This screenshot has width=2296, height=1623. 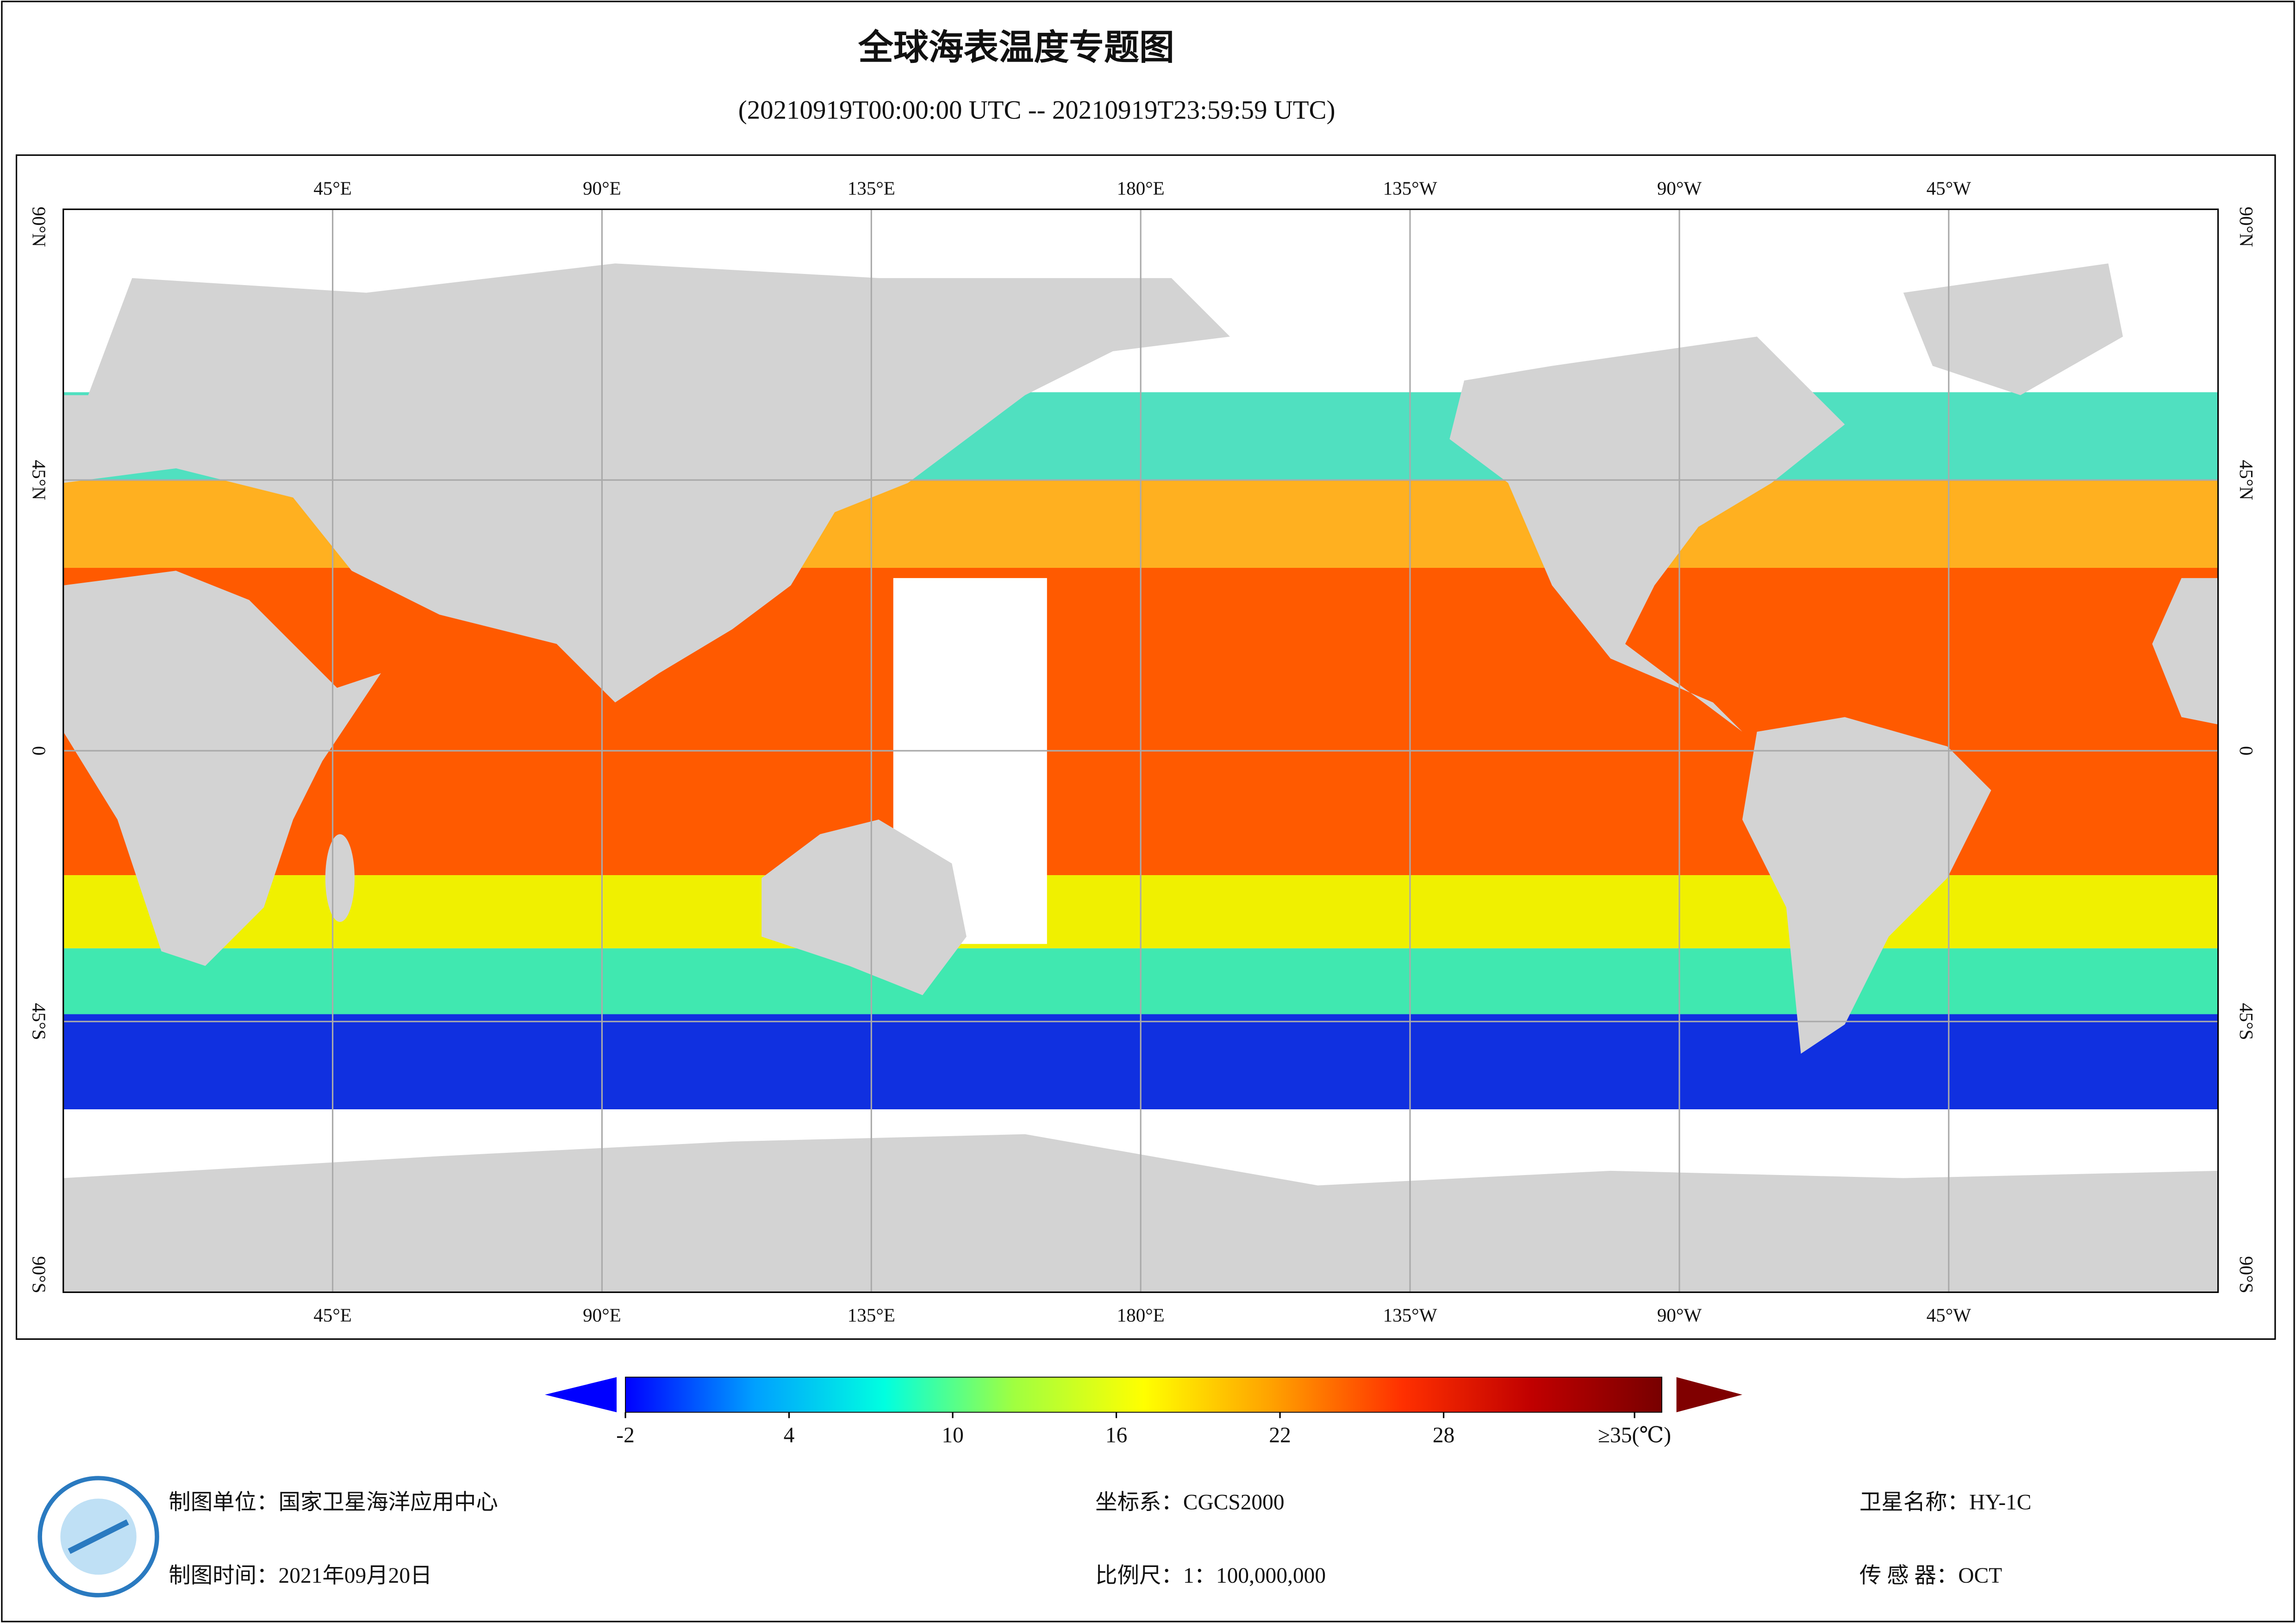 I want to click on footer-text: 坐标系：CGCS2000, so click(x=1189, y=1503).